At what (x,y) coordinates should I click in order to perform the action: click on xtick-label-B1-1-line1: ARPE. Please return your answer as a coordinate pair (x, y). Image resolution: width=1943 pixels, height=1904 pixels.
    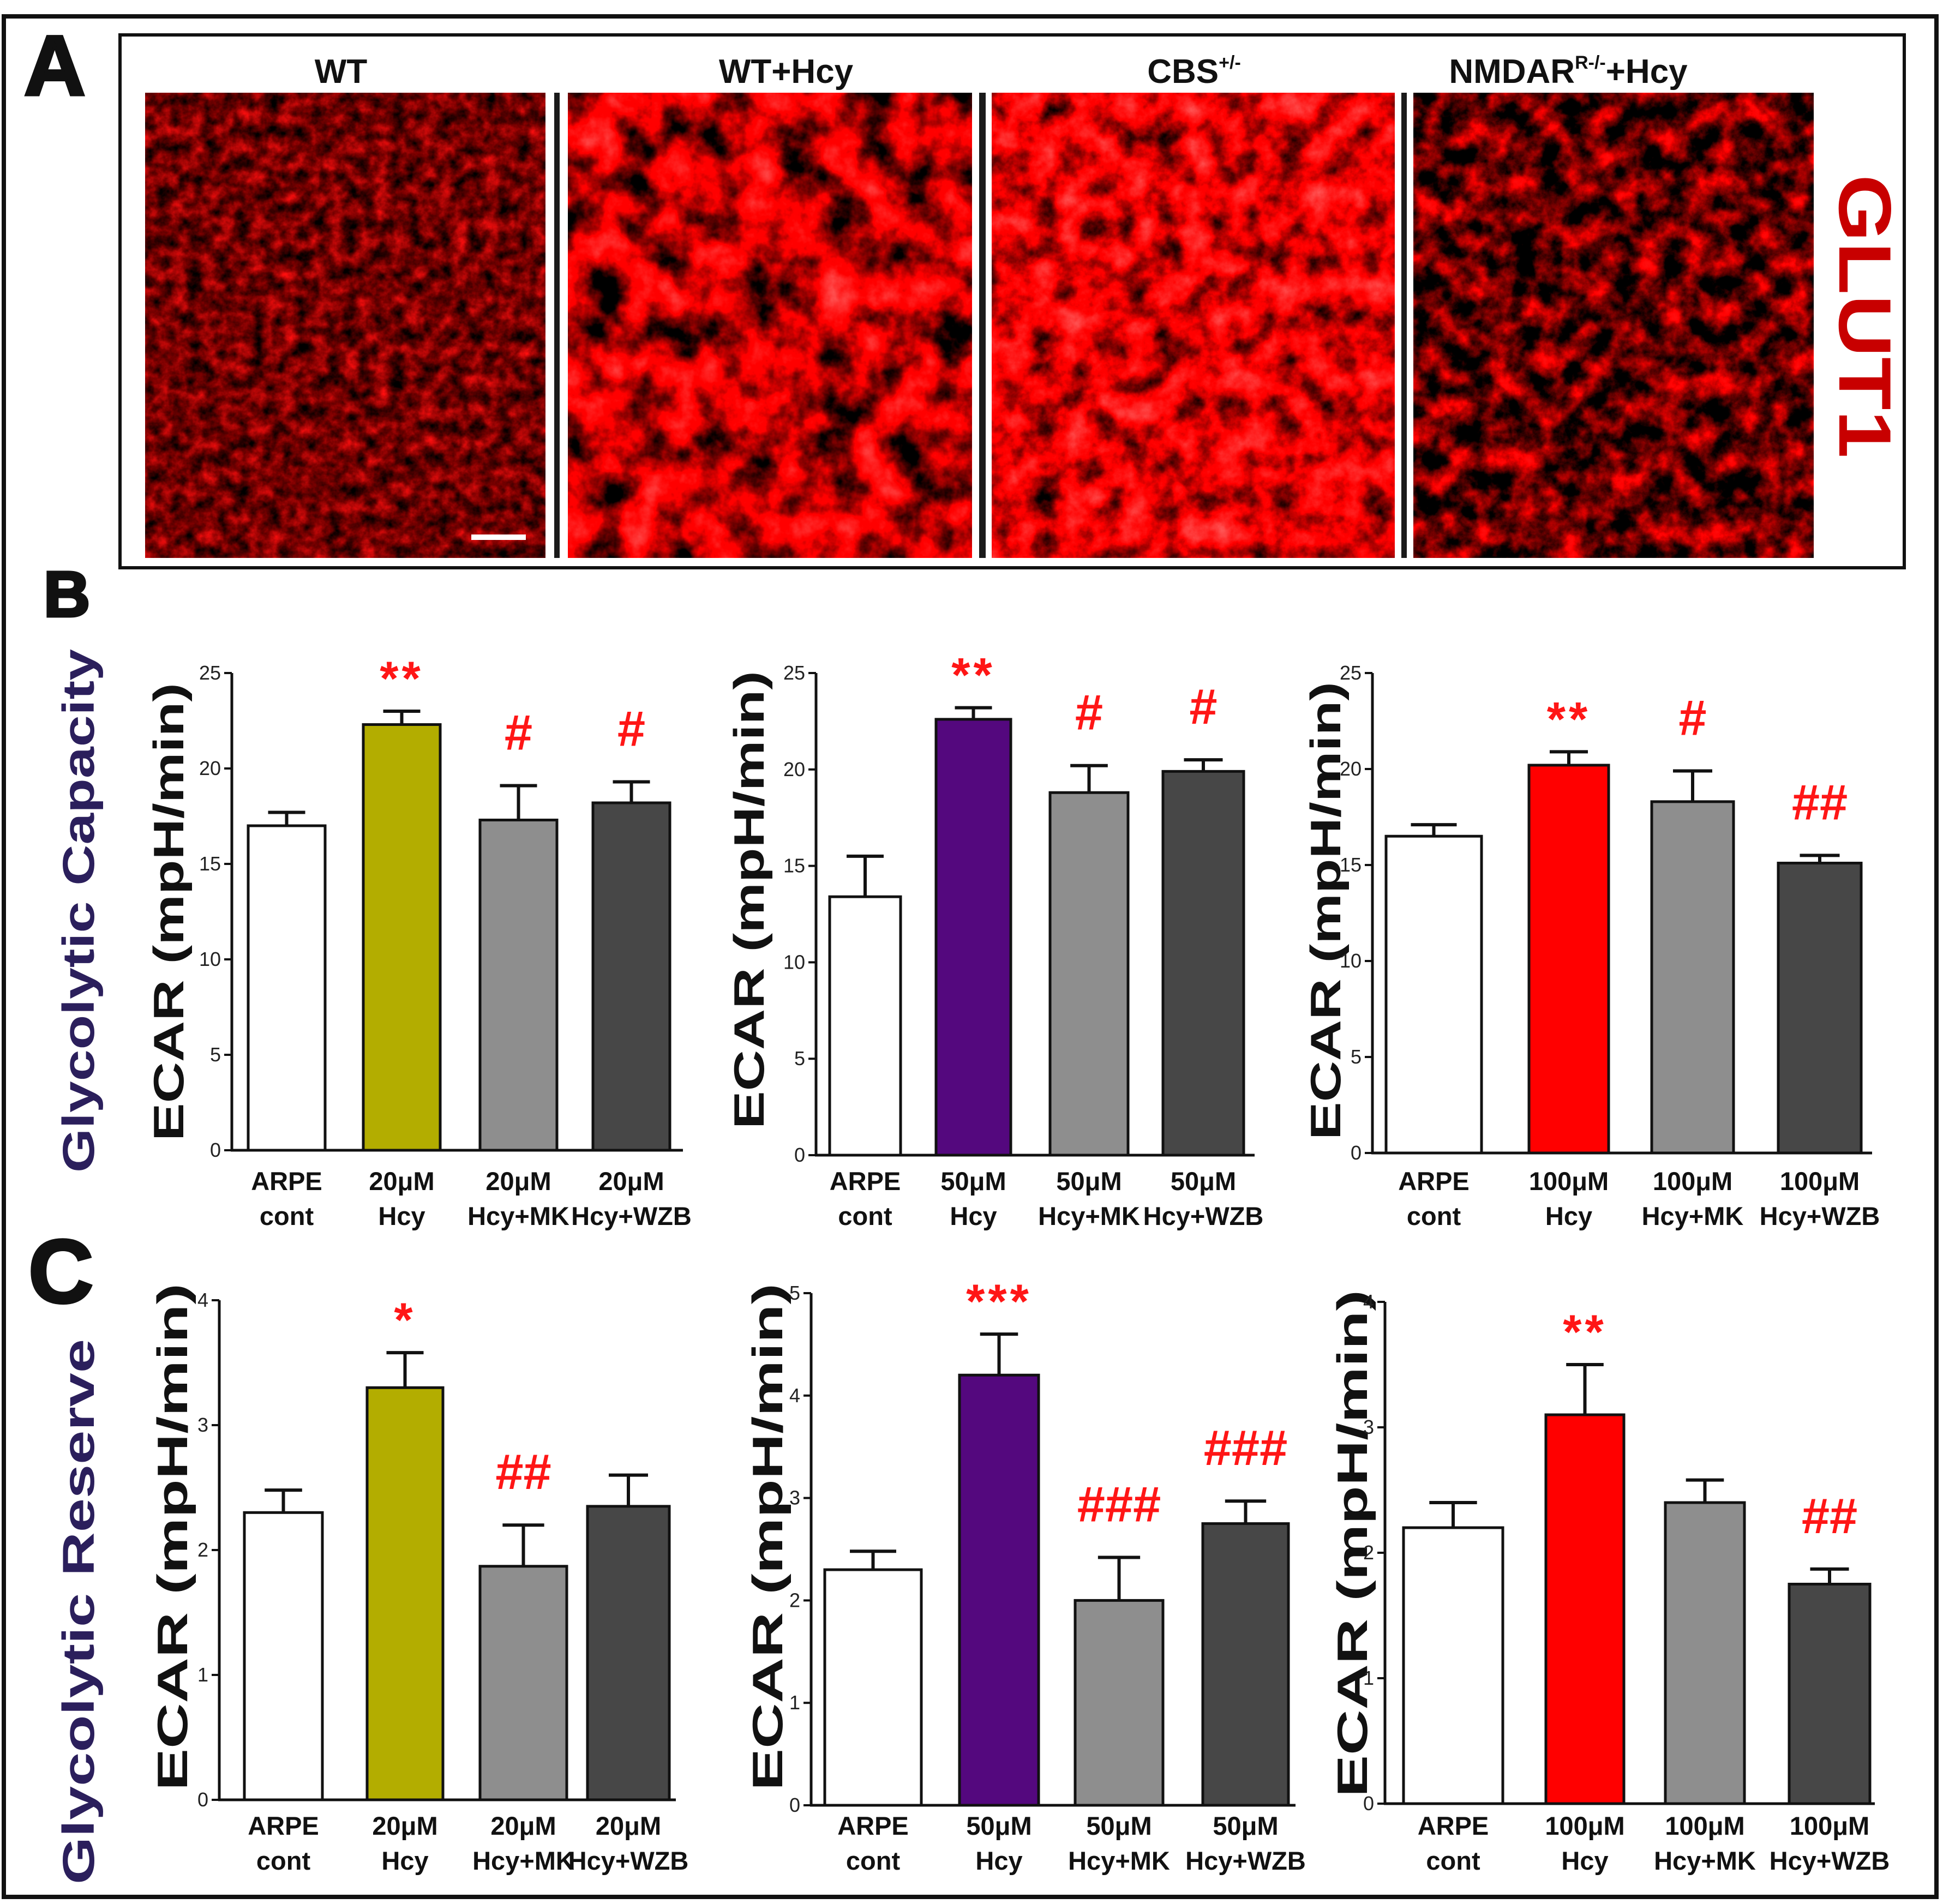
    Looking at the image, I should click on (286, 1181).